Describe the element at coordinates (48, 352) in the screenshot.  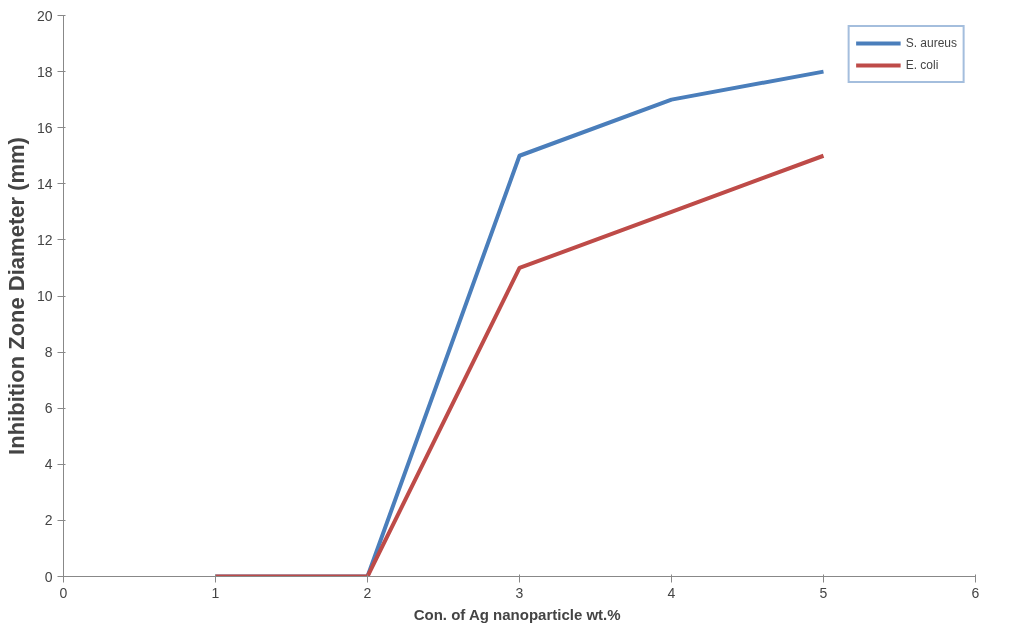
I see `y-tick-label: 8` at that location.